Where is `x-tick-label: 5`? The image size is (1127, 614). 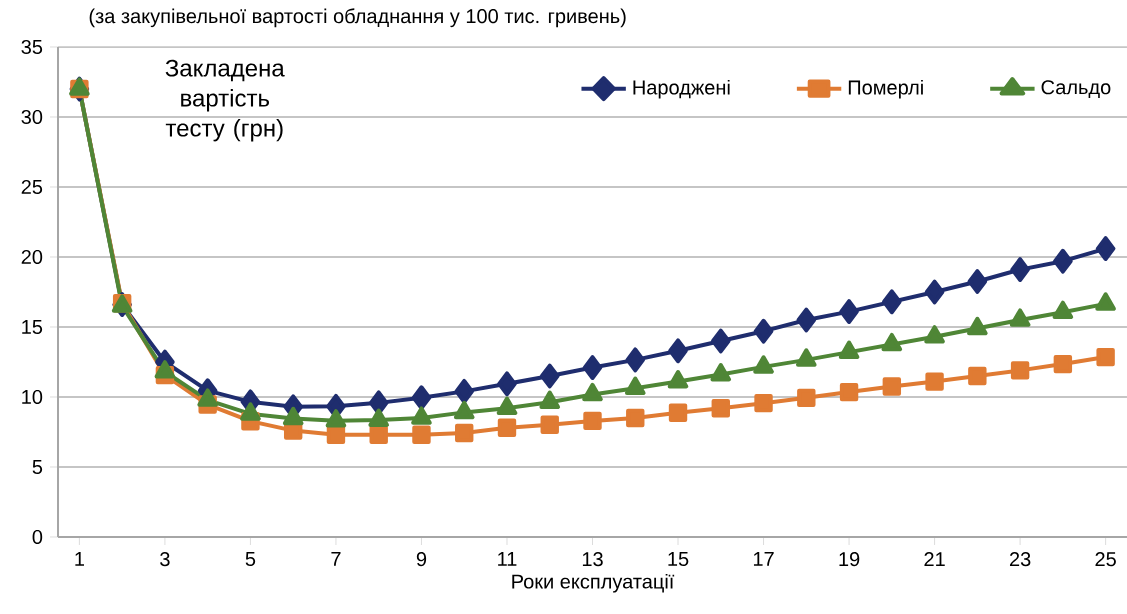 x-tick-label: 5 is located at coordinates (250, 559).